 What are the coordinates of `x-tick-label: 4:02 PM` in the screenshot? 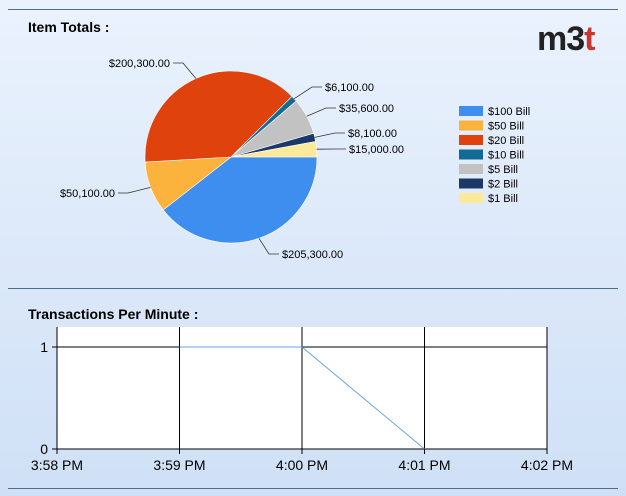 It's located at (547, 465).